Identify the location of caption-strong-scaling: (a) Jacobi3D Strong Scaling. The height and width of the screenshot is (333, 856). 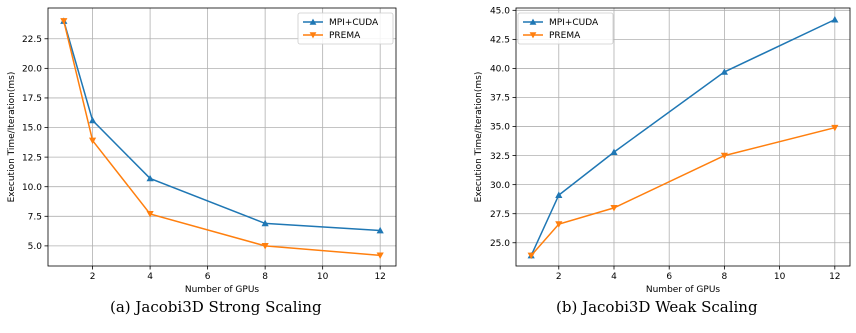
(216, 307).